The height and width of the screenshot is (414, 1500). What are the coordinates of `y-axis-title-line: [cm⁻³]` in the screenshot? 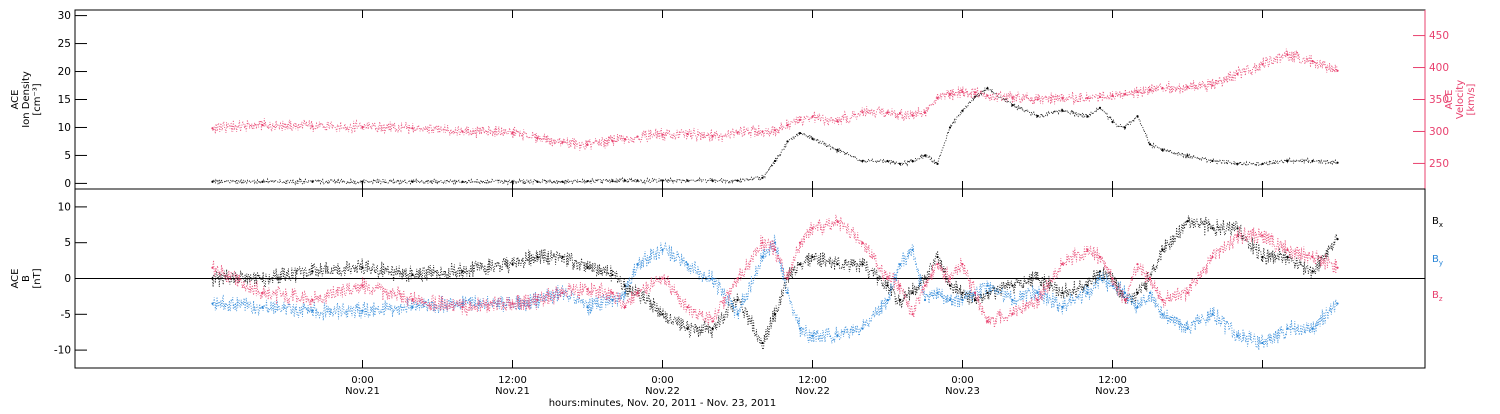 It's located at (37, 99).